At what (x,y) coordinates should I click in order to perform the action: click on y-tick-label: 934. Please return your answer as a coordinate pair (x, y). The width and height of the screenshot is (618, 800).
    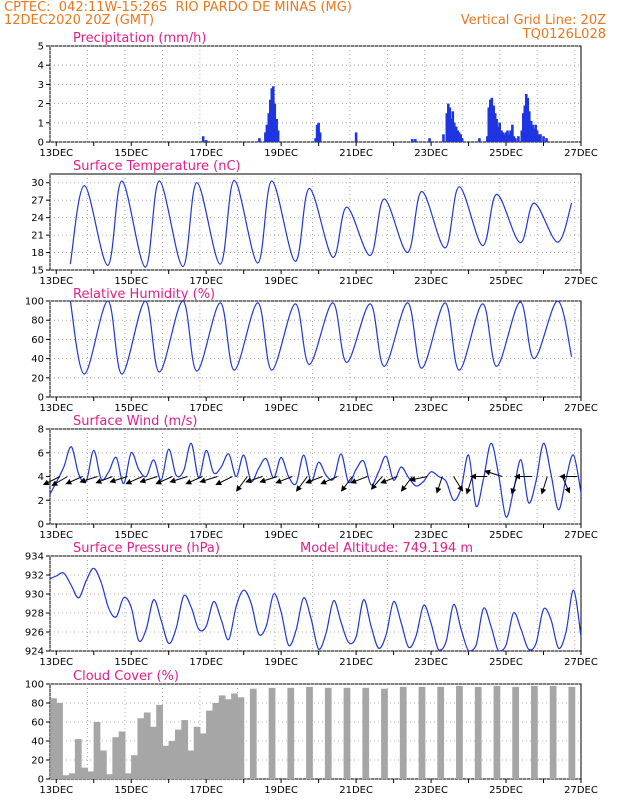
    Looking at the image, I should click on (34, 557).